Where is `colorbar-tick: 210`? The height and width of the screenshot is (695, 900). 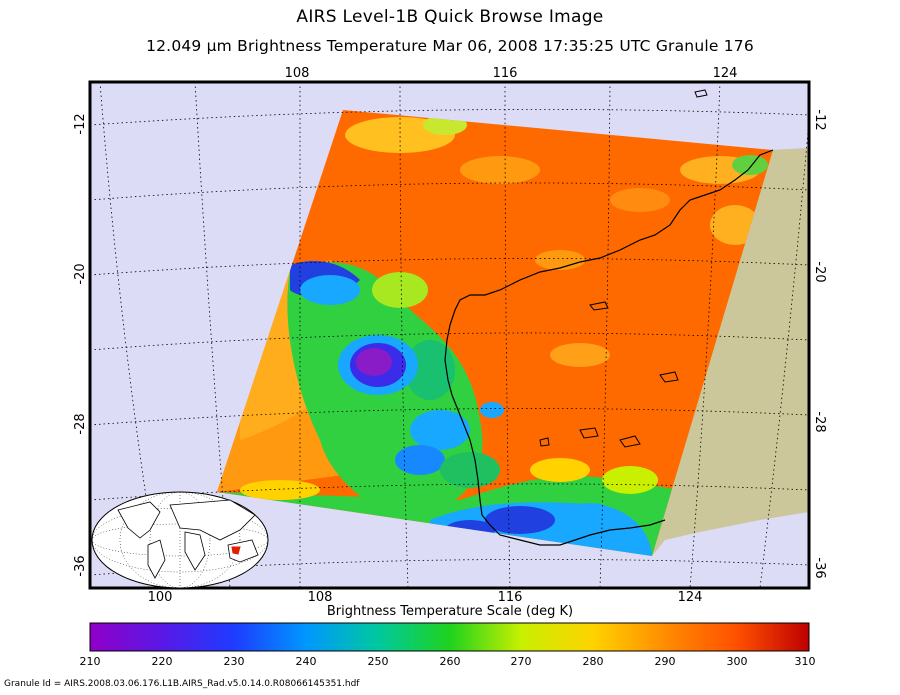
colorbar-tick: 210 is located at coordinates (90, 661).